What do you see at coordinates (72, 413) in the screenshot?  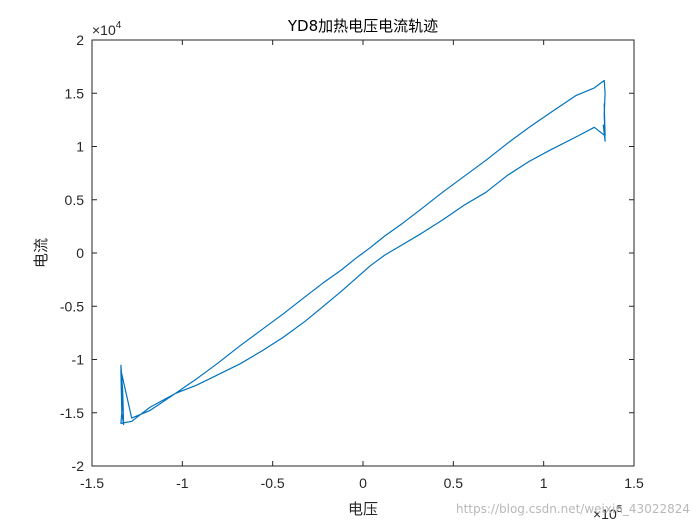 I see `y-tick-label: -1.5` at bounding box center [72, 413].